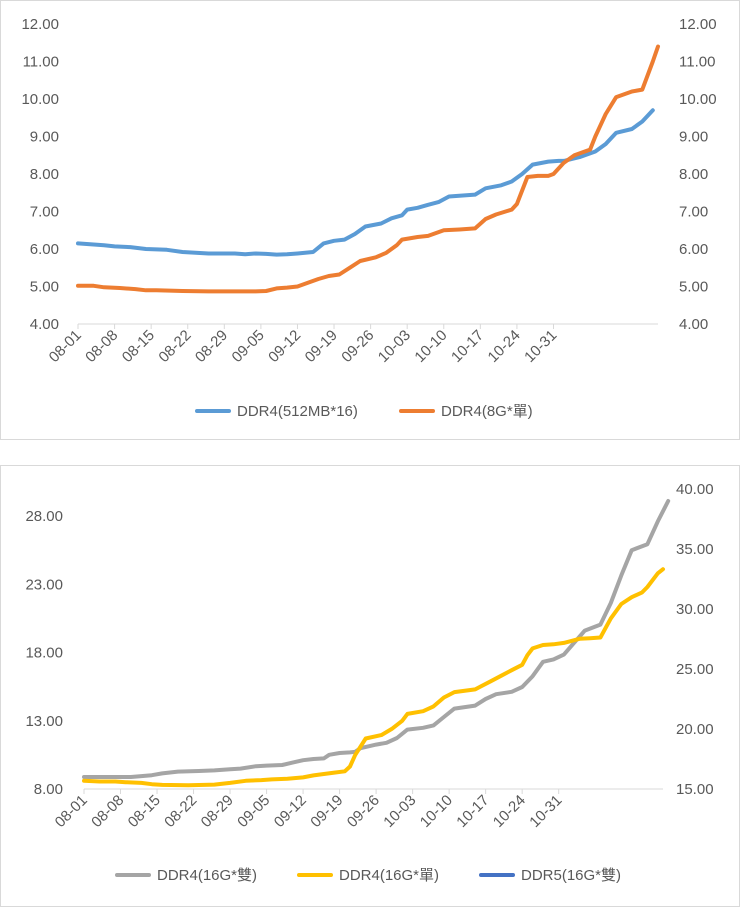 The image size is (740, 908). What do you see at coordinates (695, 609) in the screenshot?
I see `y-right-tick-label: 30.00` at bounding box center [695, 609].